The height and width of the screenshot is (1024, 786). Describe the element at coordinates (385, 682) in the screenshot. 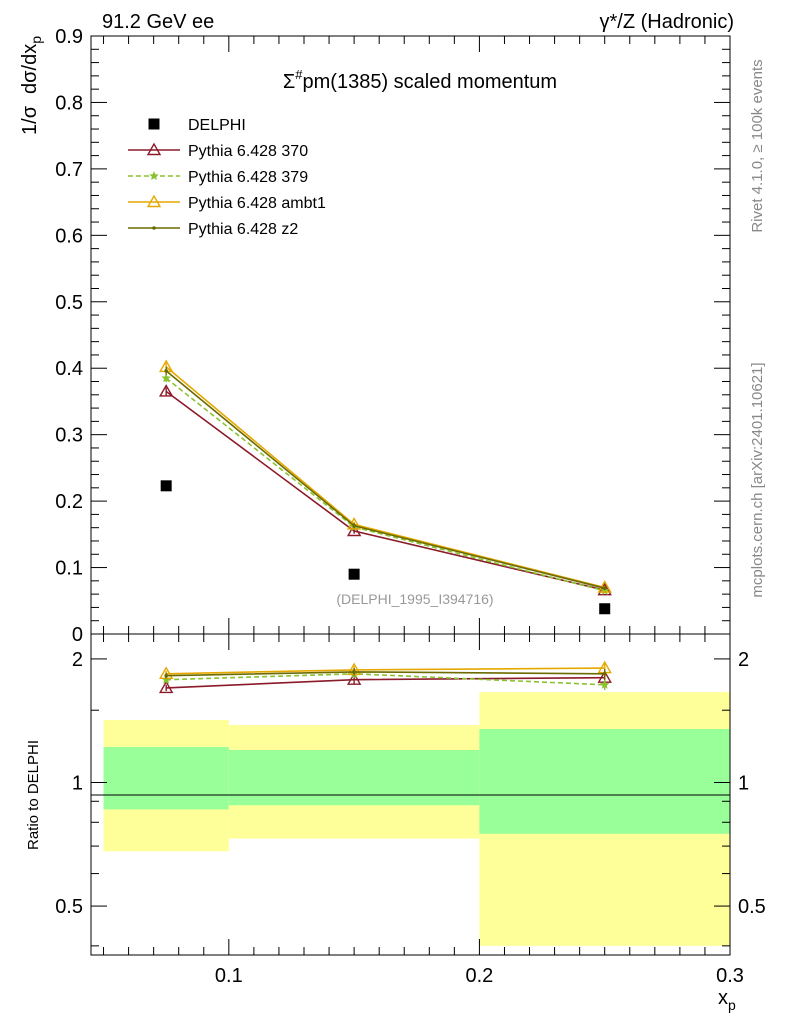

I see `ratio-line` at that location.